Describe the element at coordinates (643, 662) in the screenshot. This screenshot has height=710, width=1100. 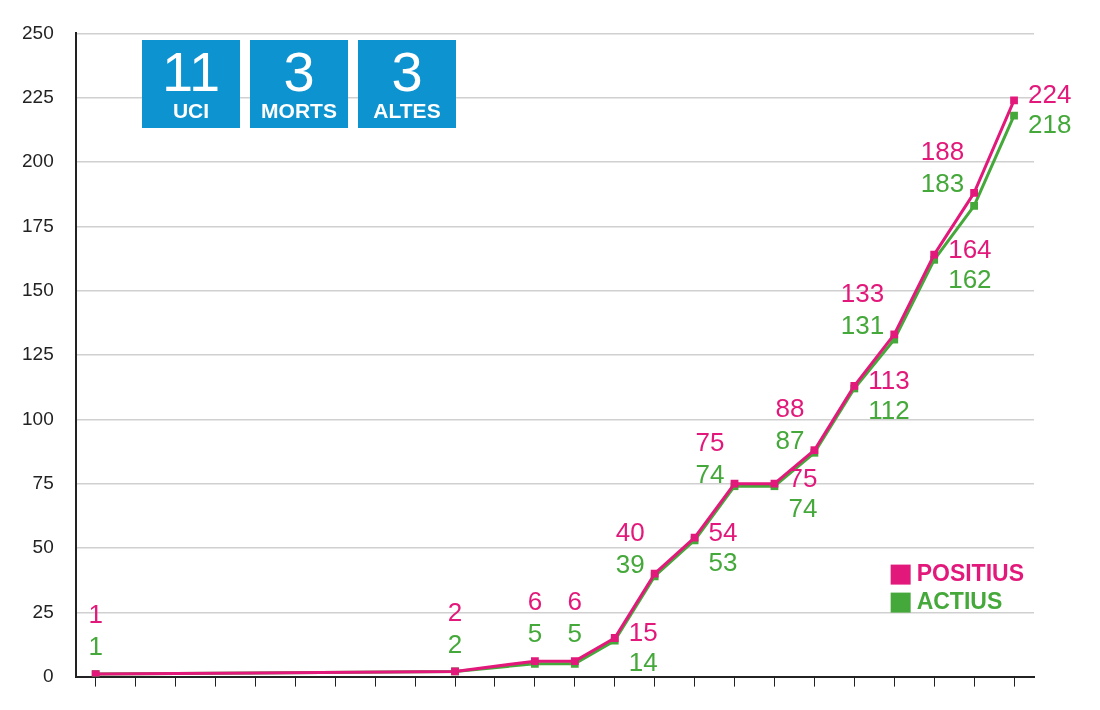
I see `data-label: 14` at that location.